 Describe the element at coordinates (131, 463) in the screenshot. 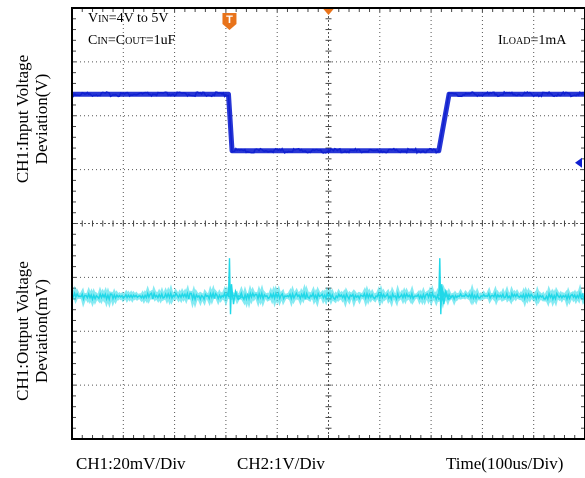

I see `ch1-scale-label: CH1:20mV/Div` at that location.